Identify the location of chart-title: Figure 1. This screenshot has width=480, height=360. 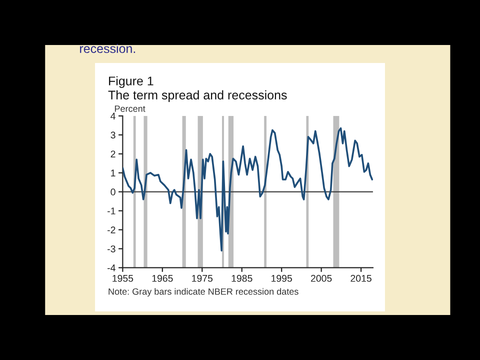
(131, 82).